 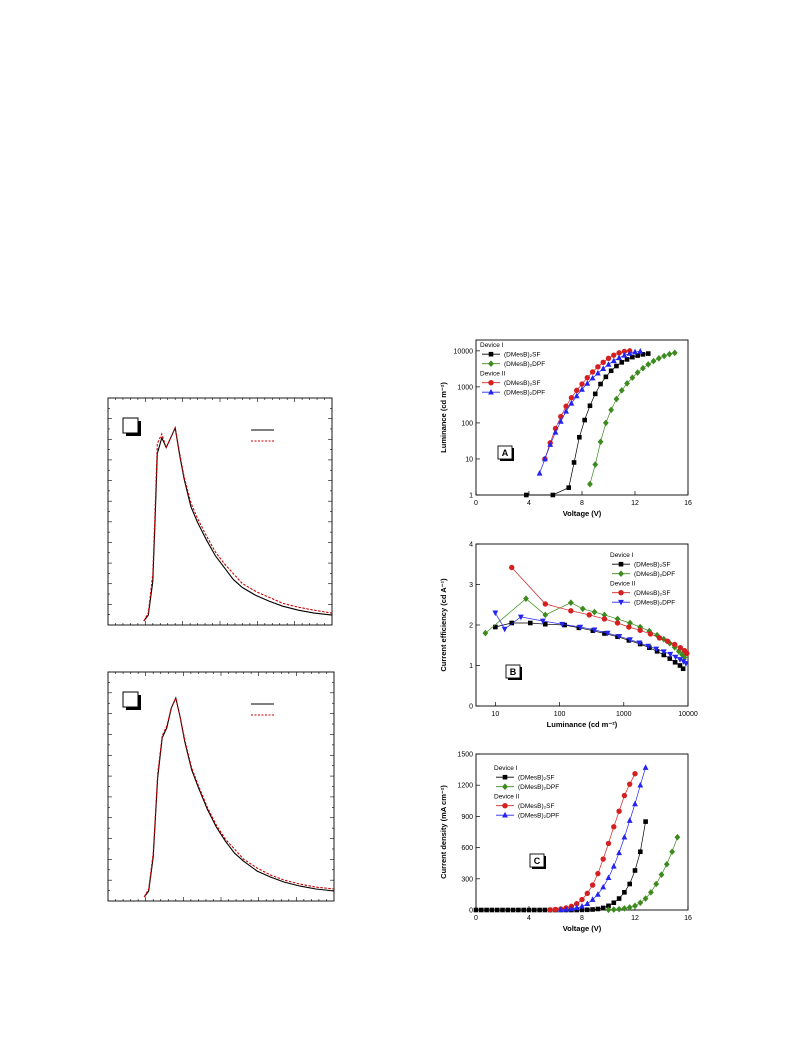 I want to click on y-tick-label: 1200, so click(x=465, y=786).